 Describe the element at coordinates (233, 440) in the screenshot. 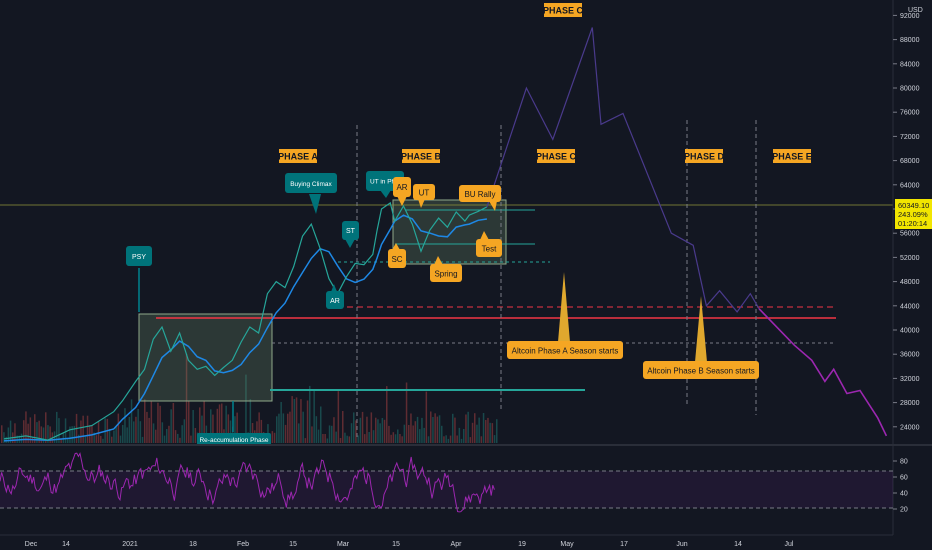

I see `svg-text: Re-accumulation Phase` at that location.